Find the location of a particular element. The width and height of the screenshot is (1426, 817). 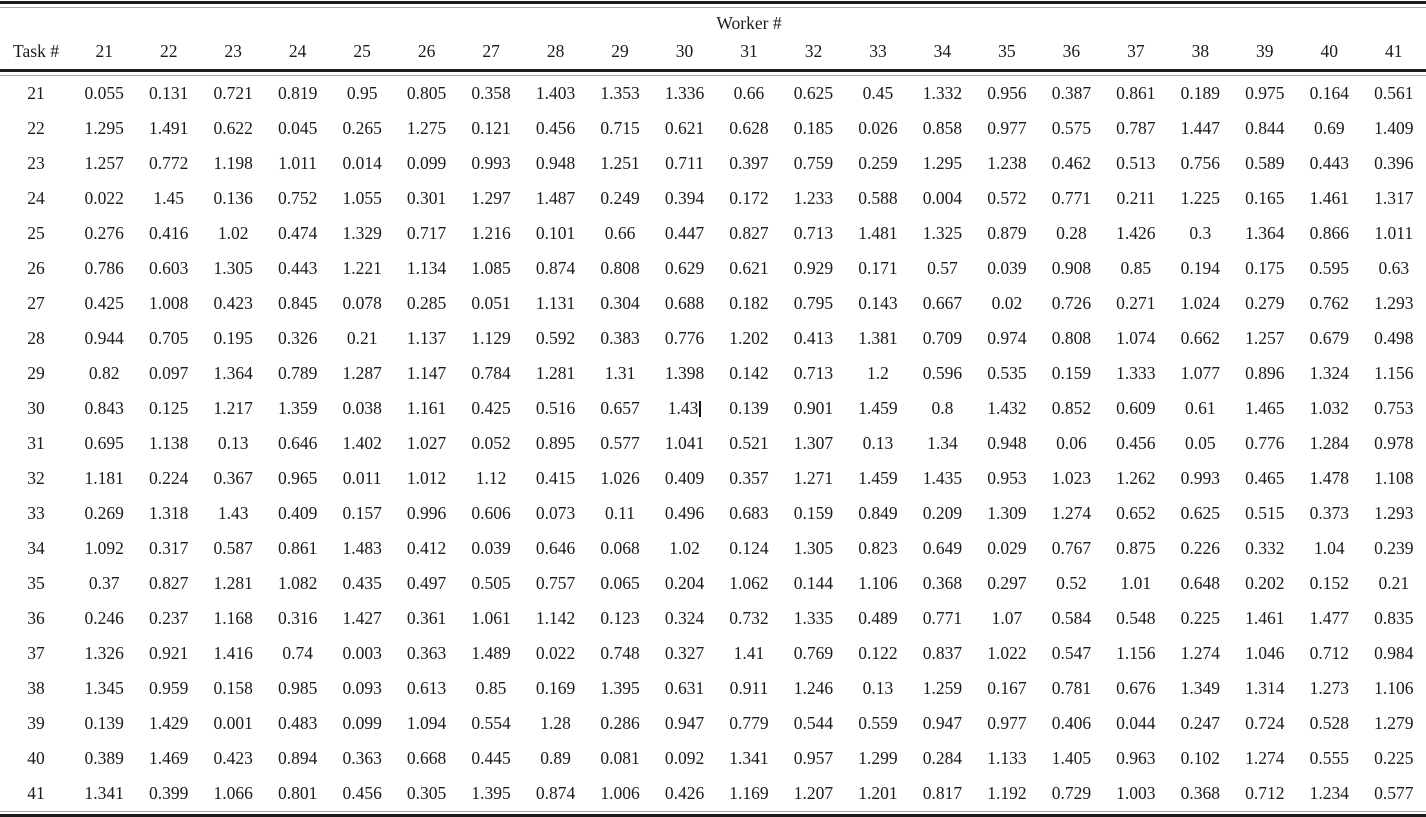

table-cell: 1.142 is located at coordinates (555, 618).